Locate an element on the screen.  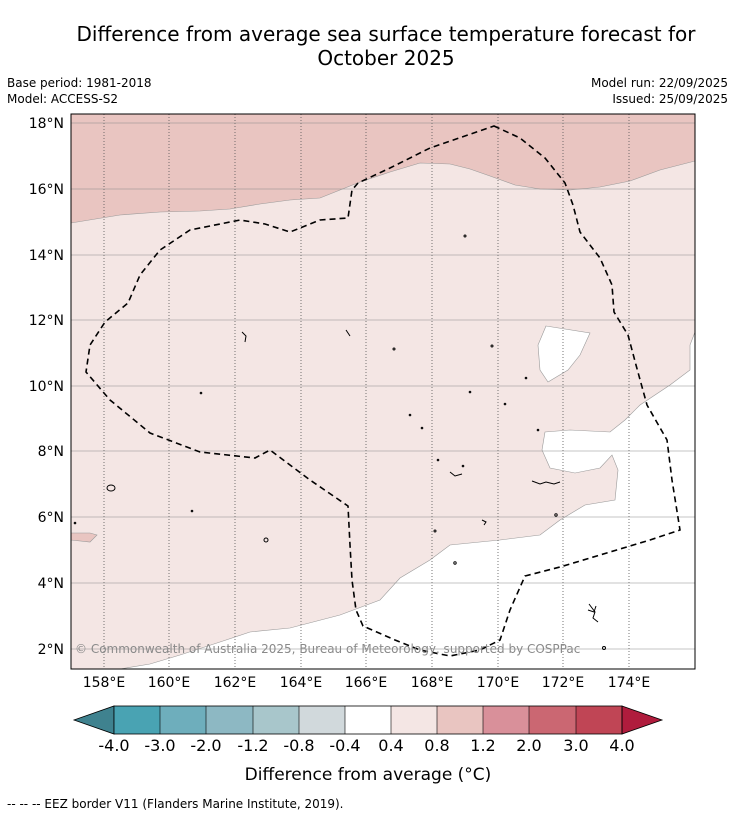
lat-tick-label: 8°N is located at coordinates (51, 452).